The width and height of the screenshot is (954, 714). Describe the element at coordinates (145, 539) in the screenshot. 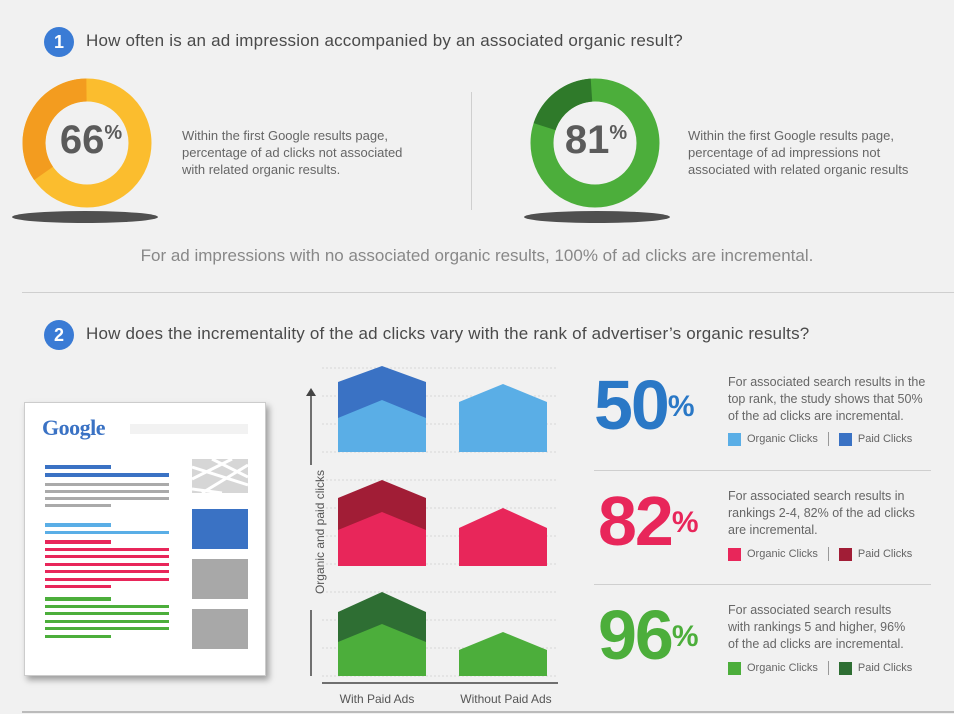

I see `serp-illustration: Google` at that location.